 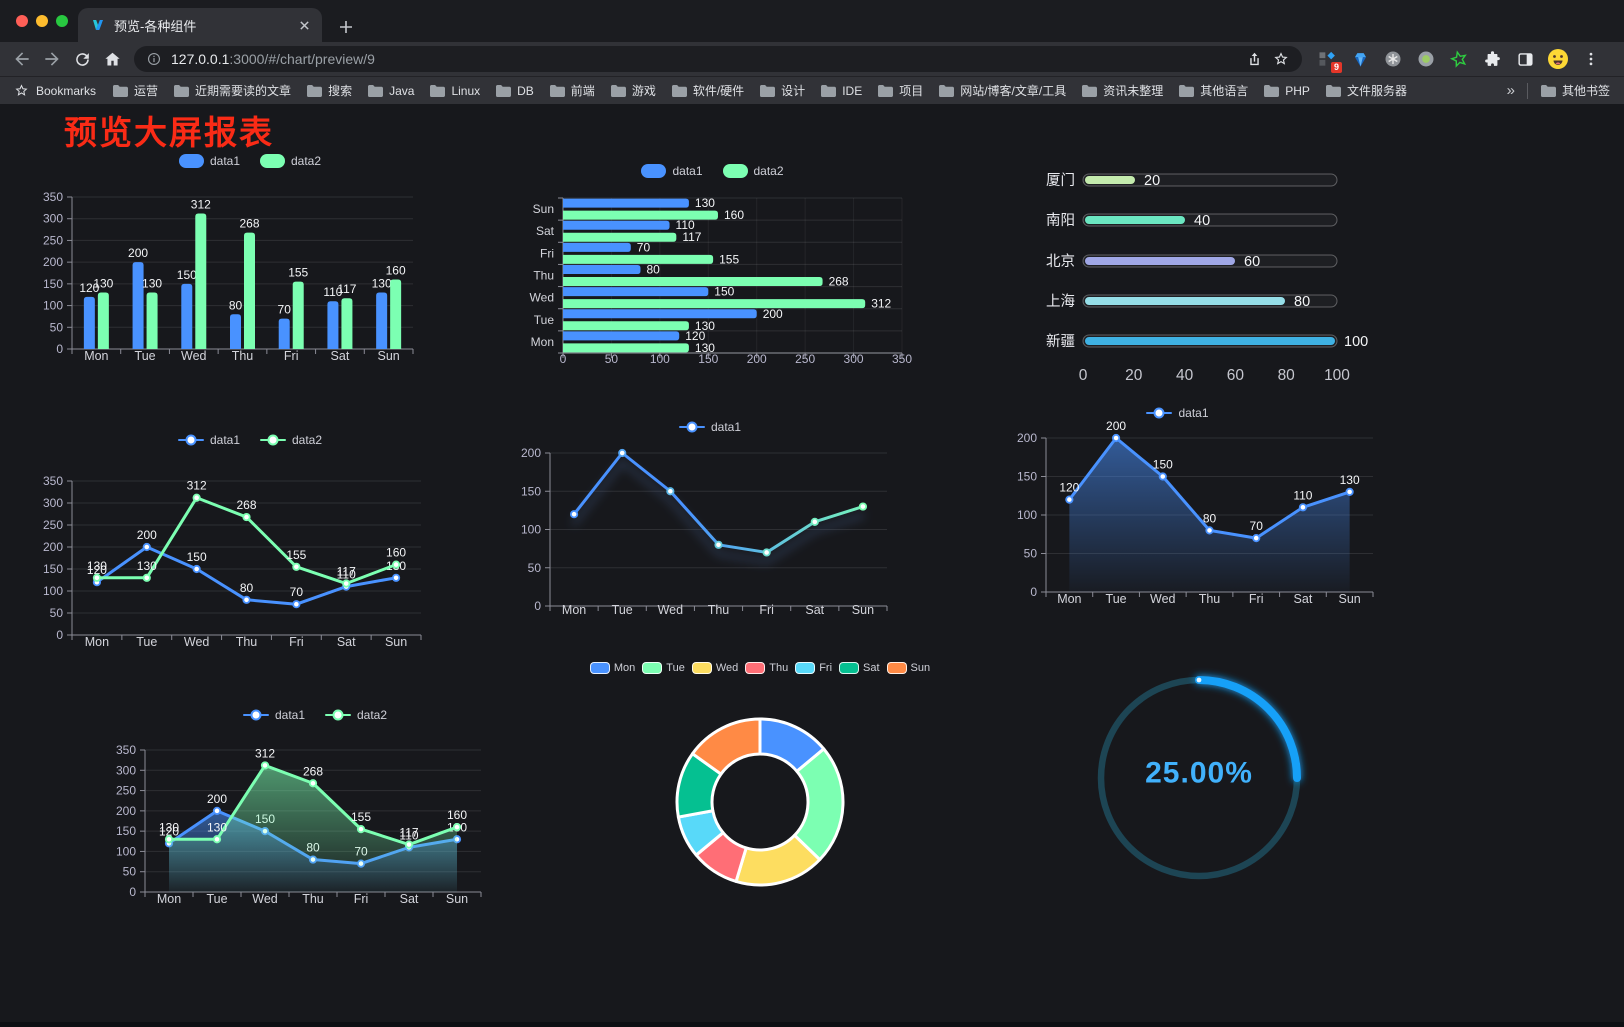 I want to click on avatar-emoji-icon, so click(x=1558, y=59).